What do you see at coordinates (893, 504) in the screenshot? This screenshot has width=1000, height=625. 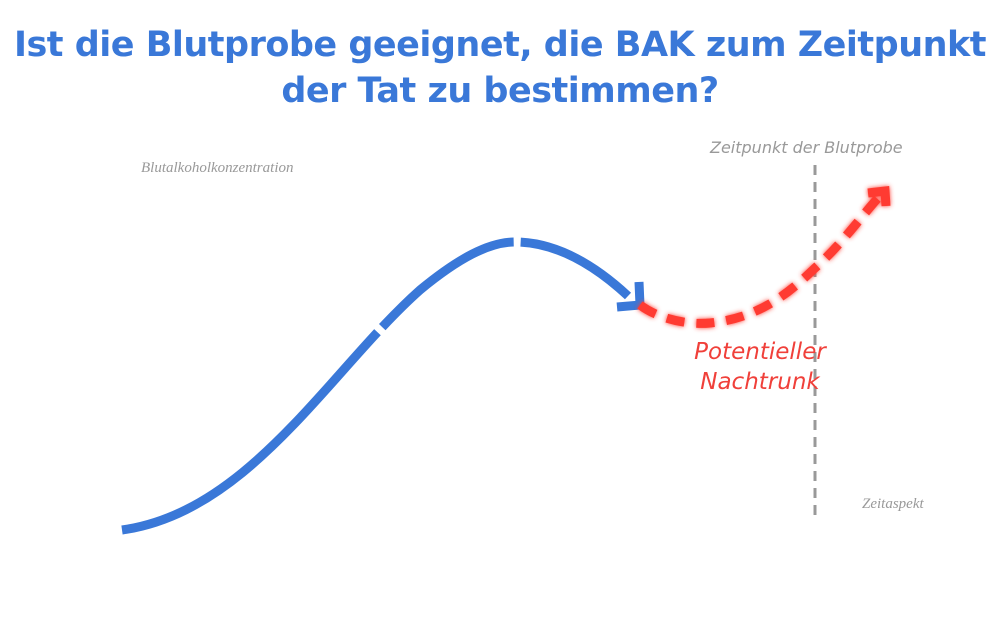 I see `x-axis-label: Zeitaspekt` at bounding box center [893, 504].